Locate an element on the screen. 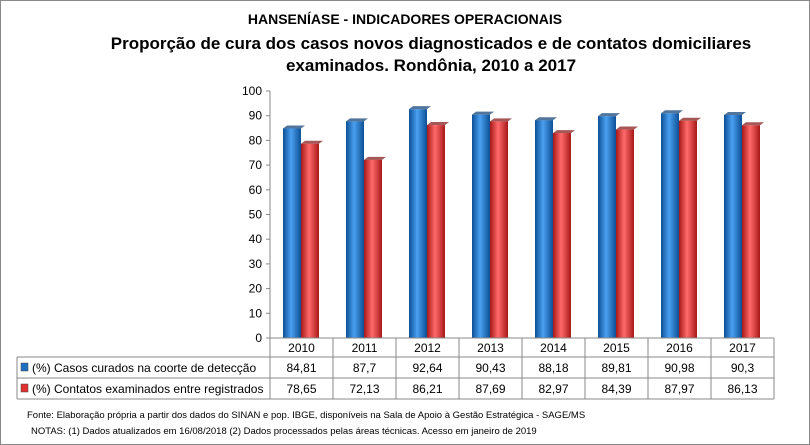  data-label: 82,97 is located at coordinates (553, 389).